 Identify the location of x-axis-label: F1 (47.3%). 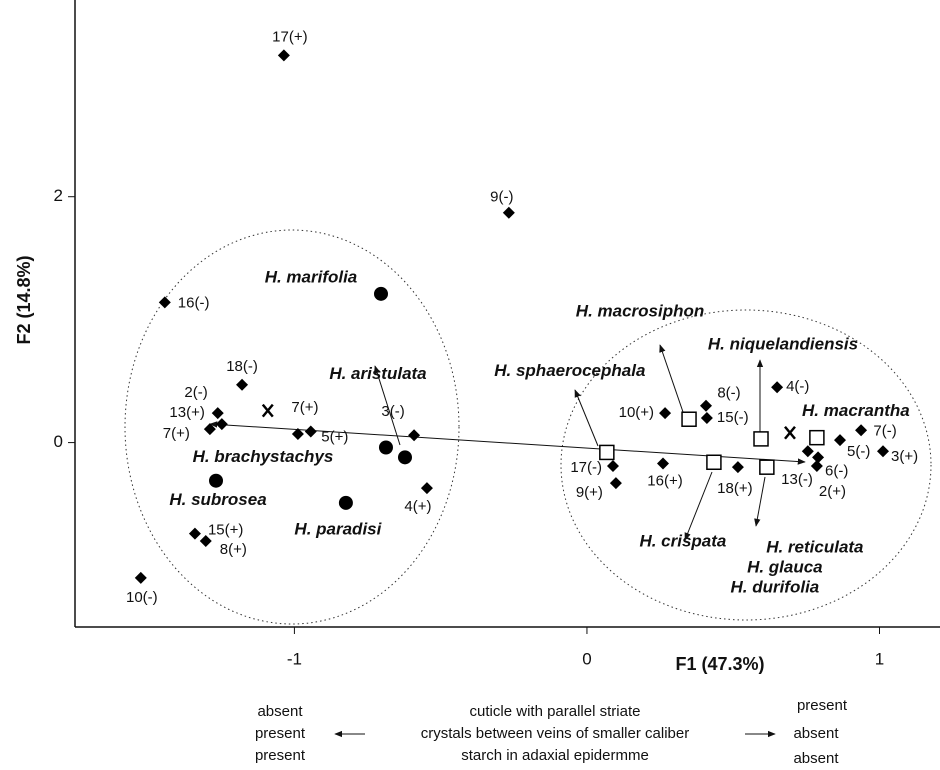
(719, 664).